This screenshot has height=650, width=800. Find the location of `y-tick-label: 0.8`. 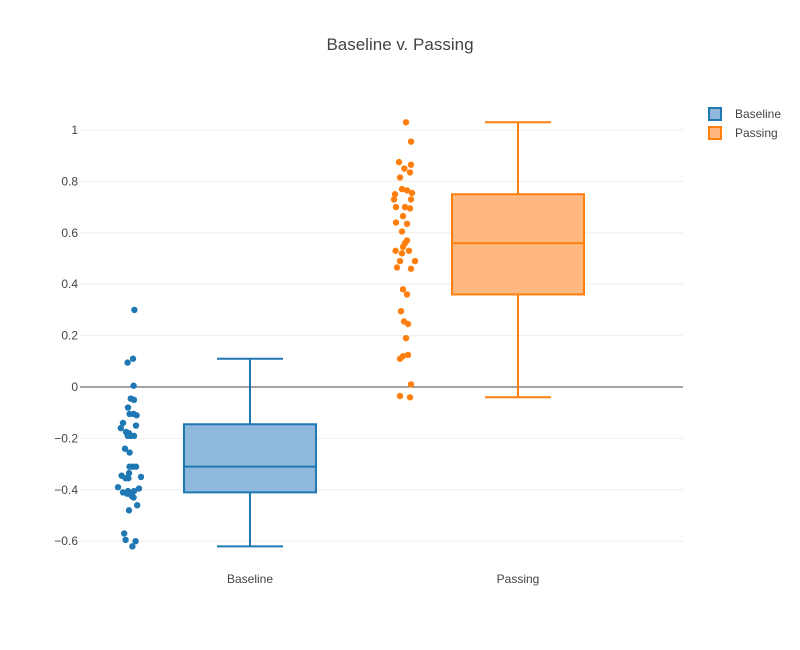

y-tick-label: 0.8 is located at coordinates (69, 181).